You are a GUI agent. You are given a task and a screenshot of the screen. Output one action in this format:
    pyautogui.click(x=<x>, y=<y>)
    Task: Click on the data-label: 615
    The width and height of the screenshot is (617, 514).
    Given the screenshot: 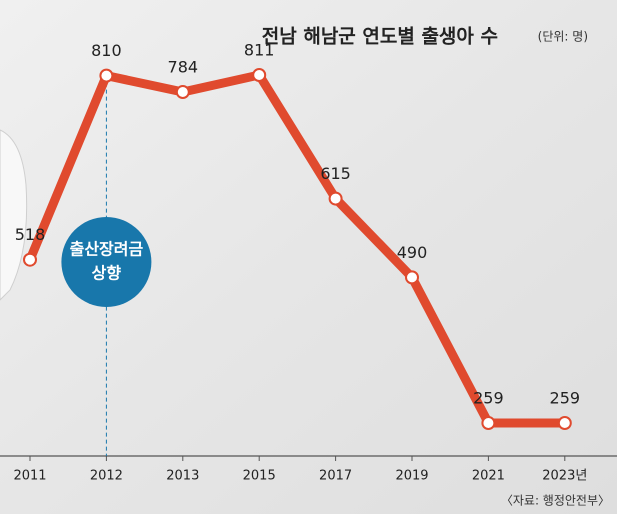 What is the action you would take?
    pyautogui.click(x=335, y=173)
    